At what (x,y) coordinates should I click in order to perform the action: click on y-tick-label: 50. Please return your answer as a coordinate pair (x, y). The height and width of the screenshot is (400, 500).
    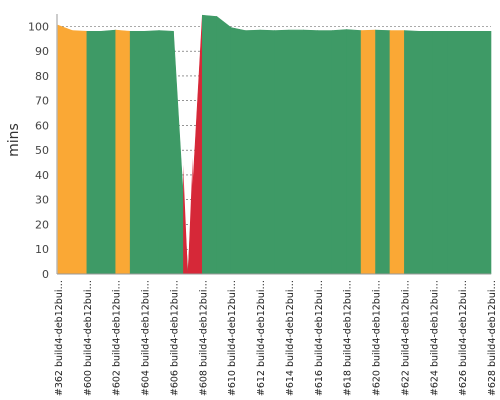
    Looking at the image, I should click on (42, 150).